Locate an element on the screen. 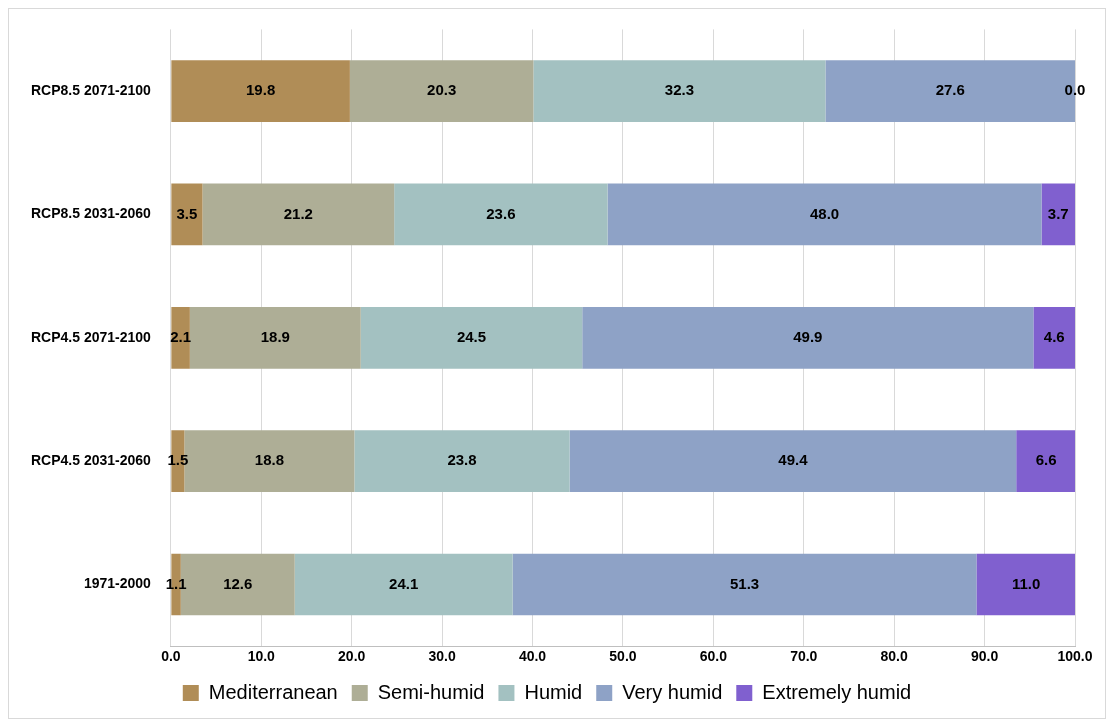  x-tick-label: 100.0 is located at coordinates (1075, 656).